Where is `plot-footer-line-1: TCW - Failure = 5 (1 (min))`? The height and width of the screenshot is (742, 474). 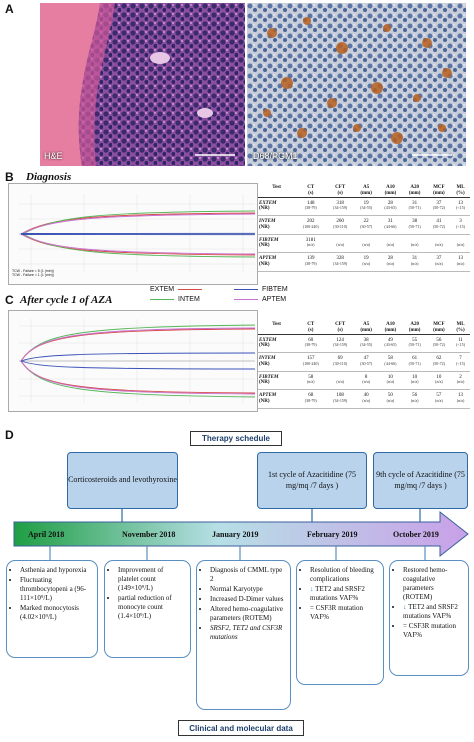
plot-footer-line-1: TCW - Failure = 5 (1 (min)) is located at coordinates (33, 271).